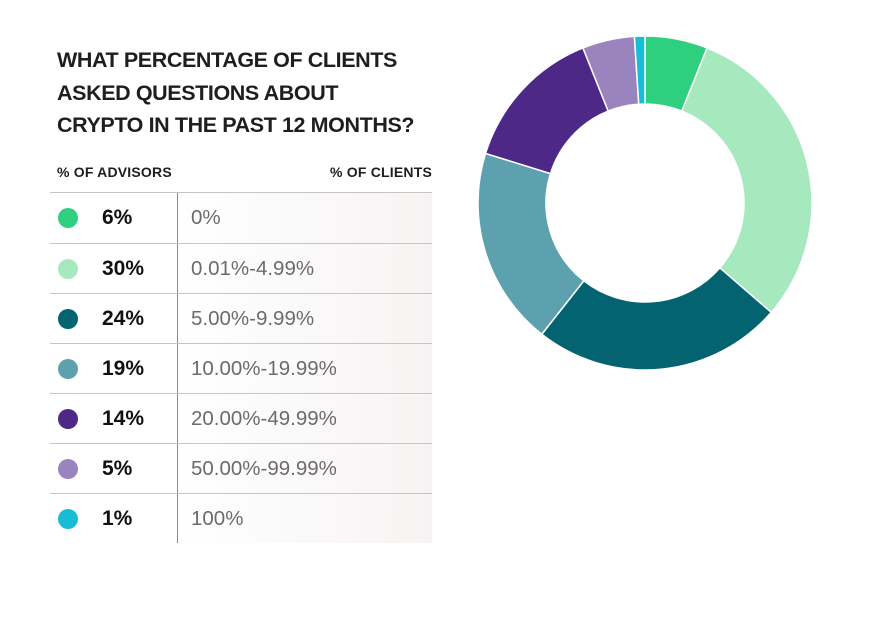 The height and width of the screenshot is (624, 876). Describe the element at coordinates (381, 172) in the screenshot. I see `clients-column-header: % OF CLIENTS` at that location.